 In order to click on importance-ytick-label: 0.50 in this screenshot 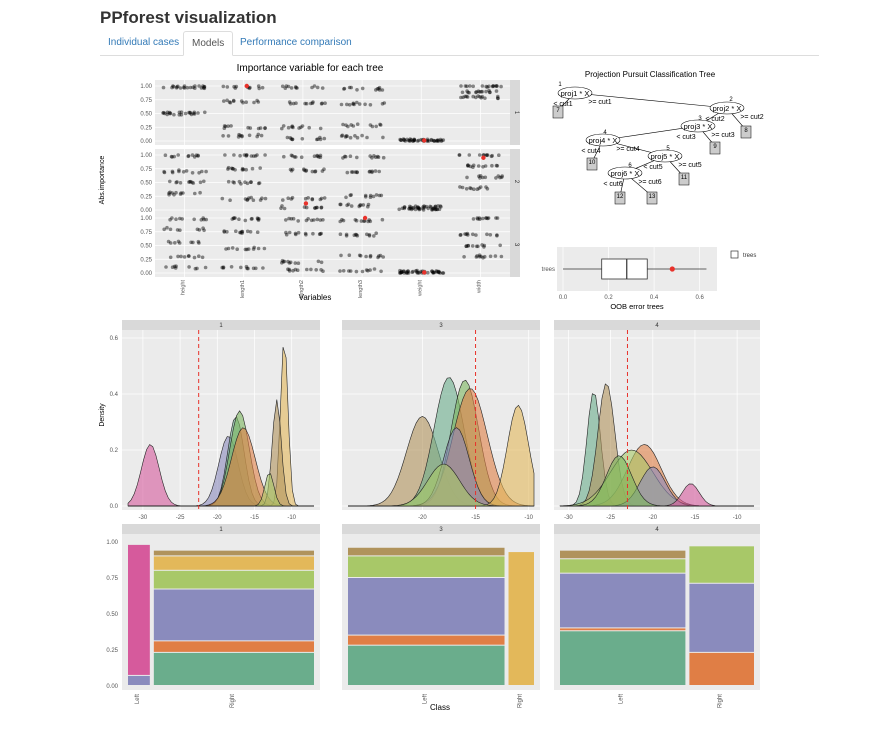, I will do `click(146, 115)`.